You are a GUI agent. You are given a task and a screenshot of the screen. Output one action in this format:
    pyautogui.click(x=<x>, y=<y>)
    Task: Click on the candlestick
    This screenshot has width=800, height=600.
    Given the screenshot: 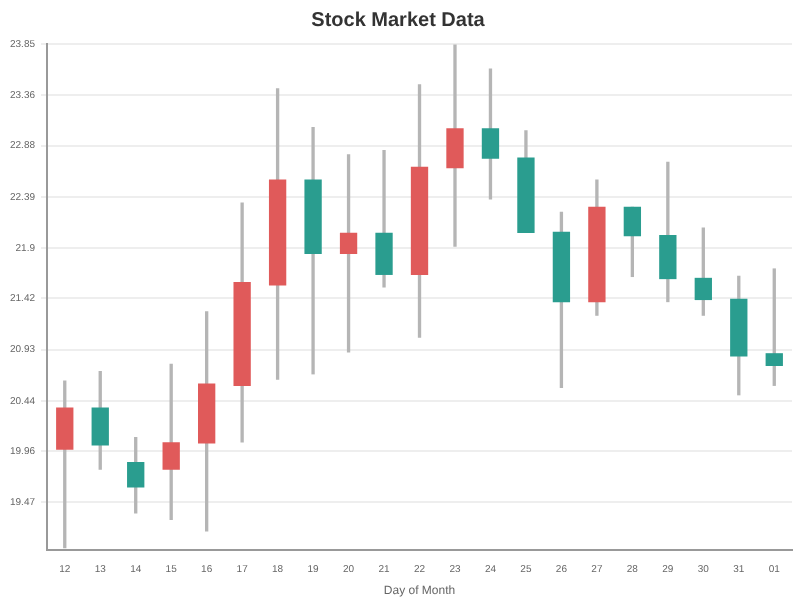 What is the action you would take?
    pyautogui.click(x=455, y=145)
    